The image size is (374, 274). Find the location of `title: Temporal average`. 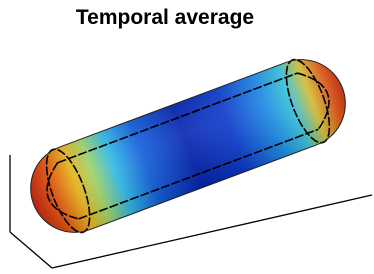

title: Temporal average is located at coordinates (165, 17).